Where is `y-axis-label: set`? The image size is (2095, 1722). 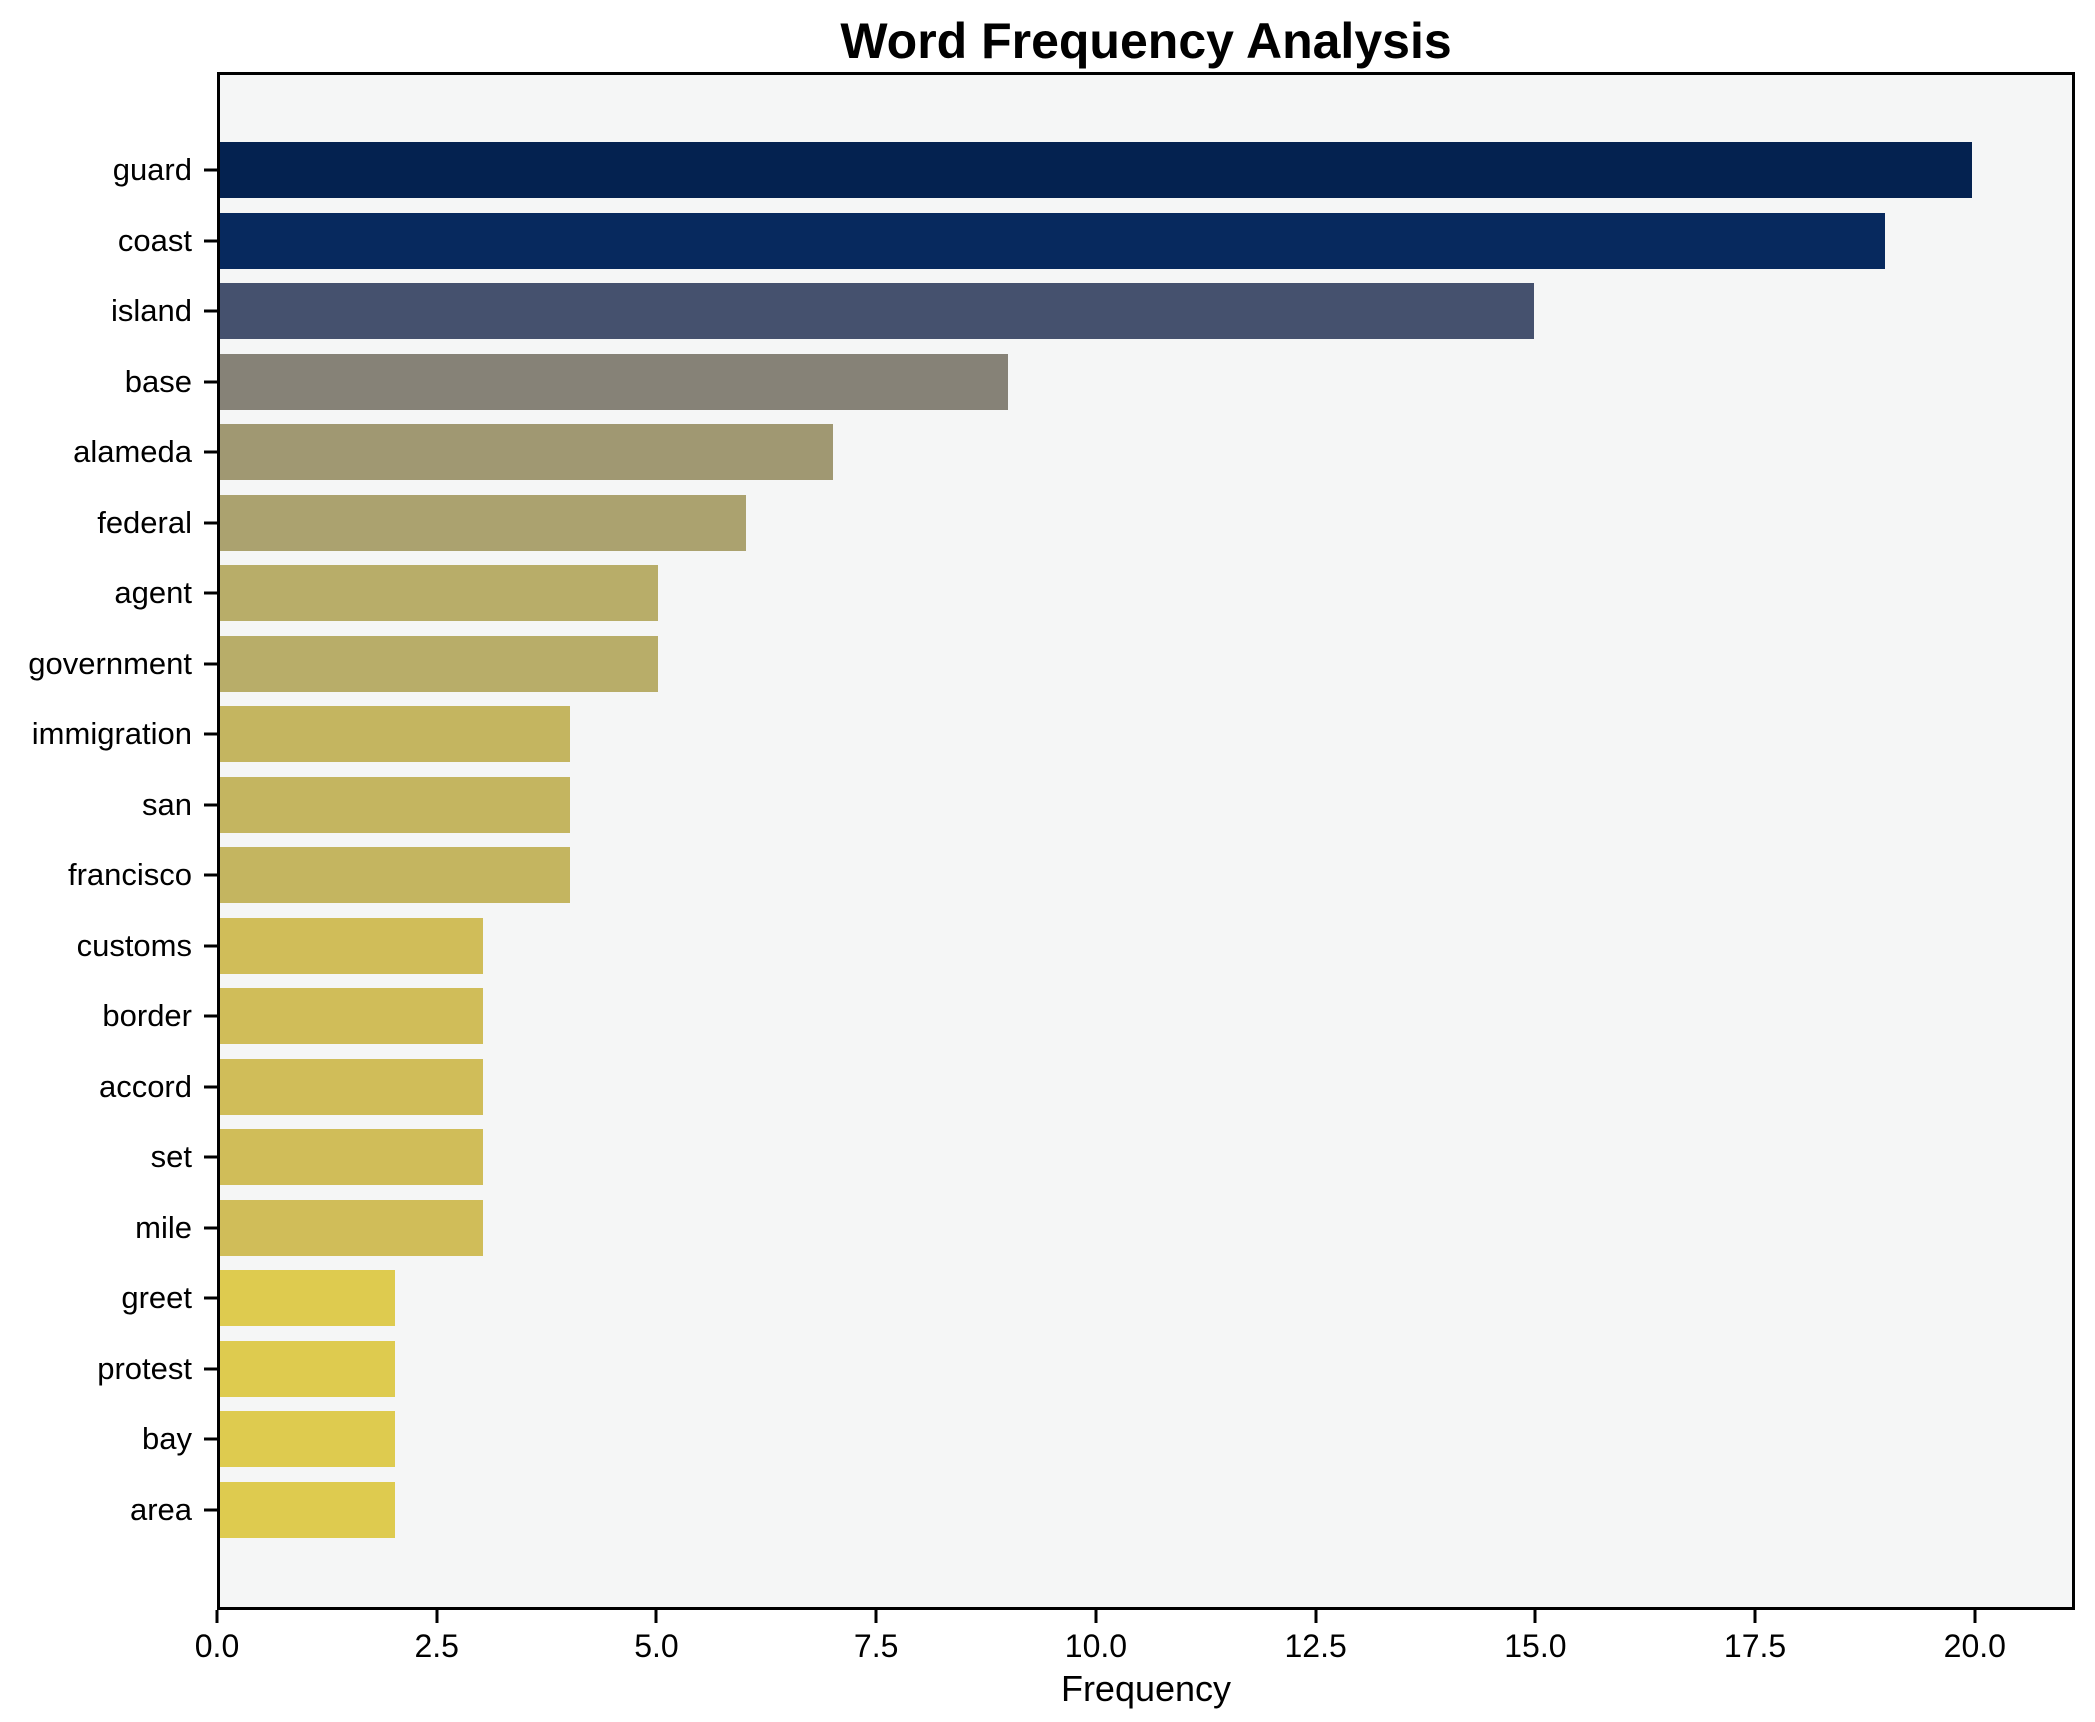
y-axis-label: set is located at coordinates (171, 1157).